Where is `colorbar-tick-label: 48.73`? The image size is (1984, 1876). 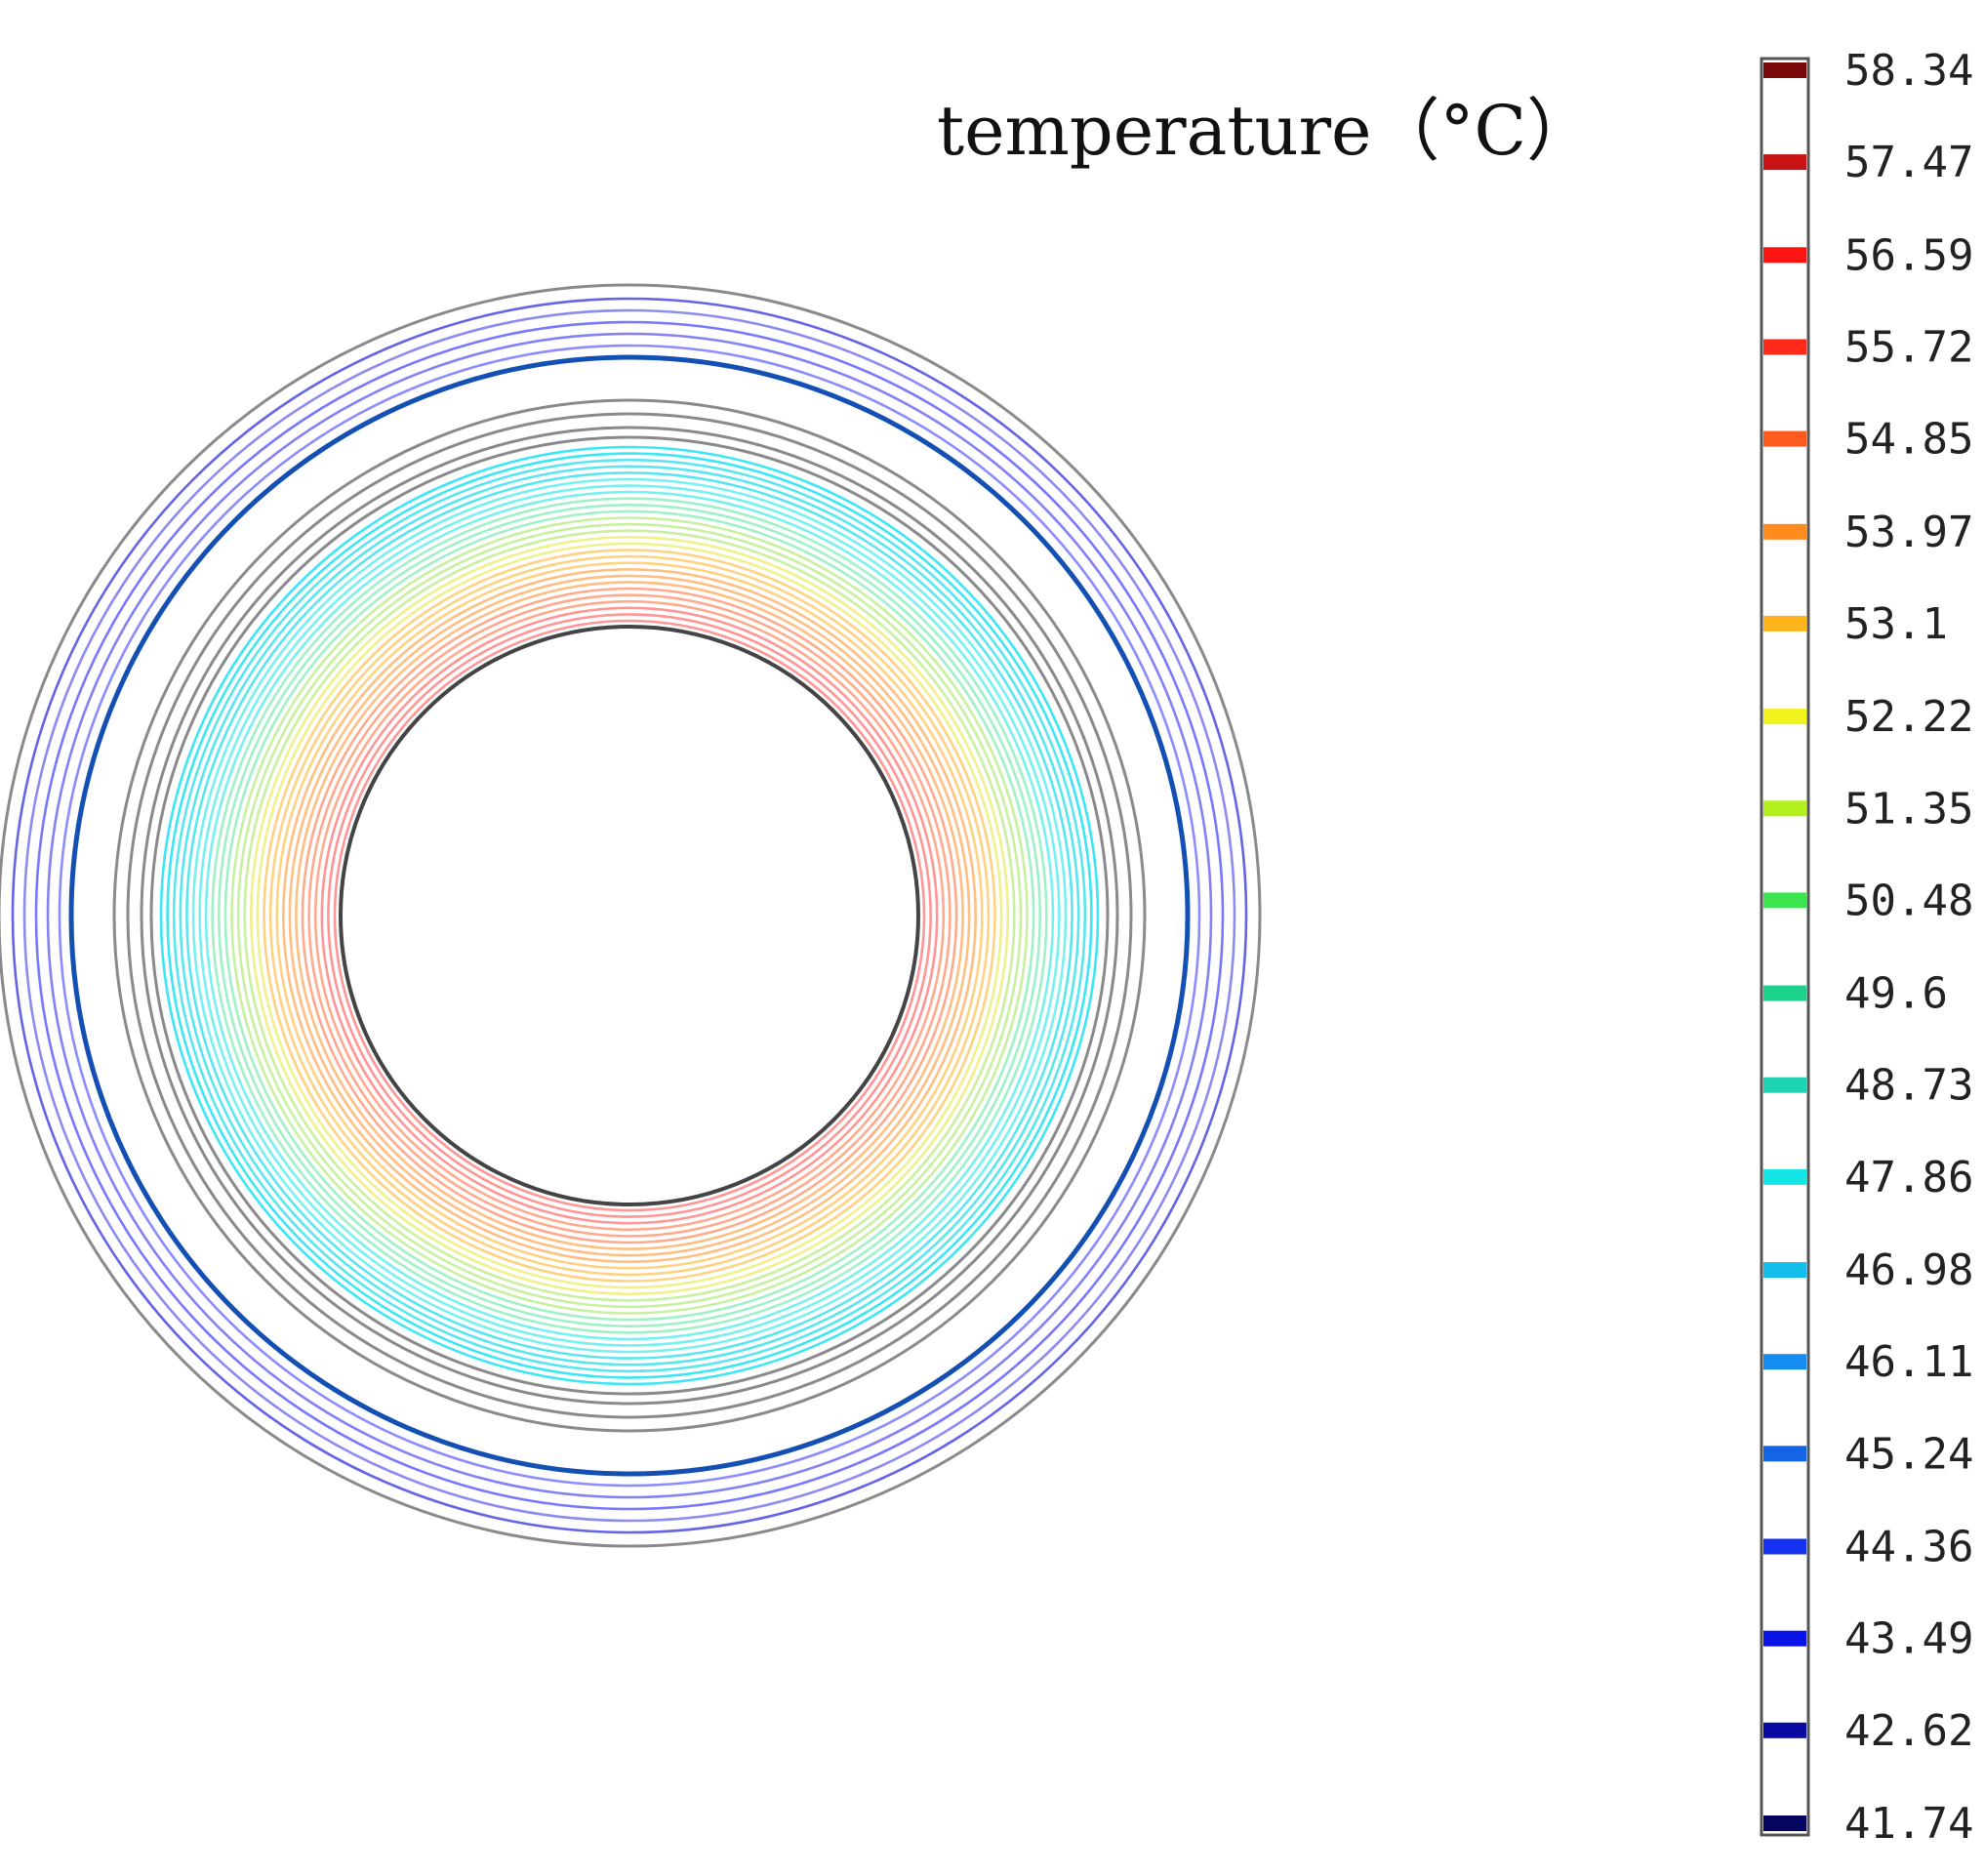 colorbar-tick-label: 48.73 is located at coordinates (1908, 1086).